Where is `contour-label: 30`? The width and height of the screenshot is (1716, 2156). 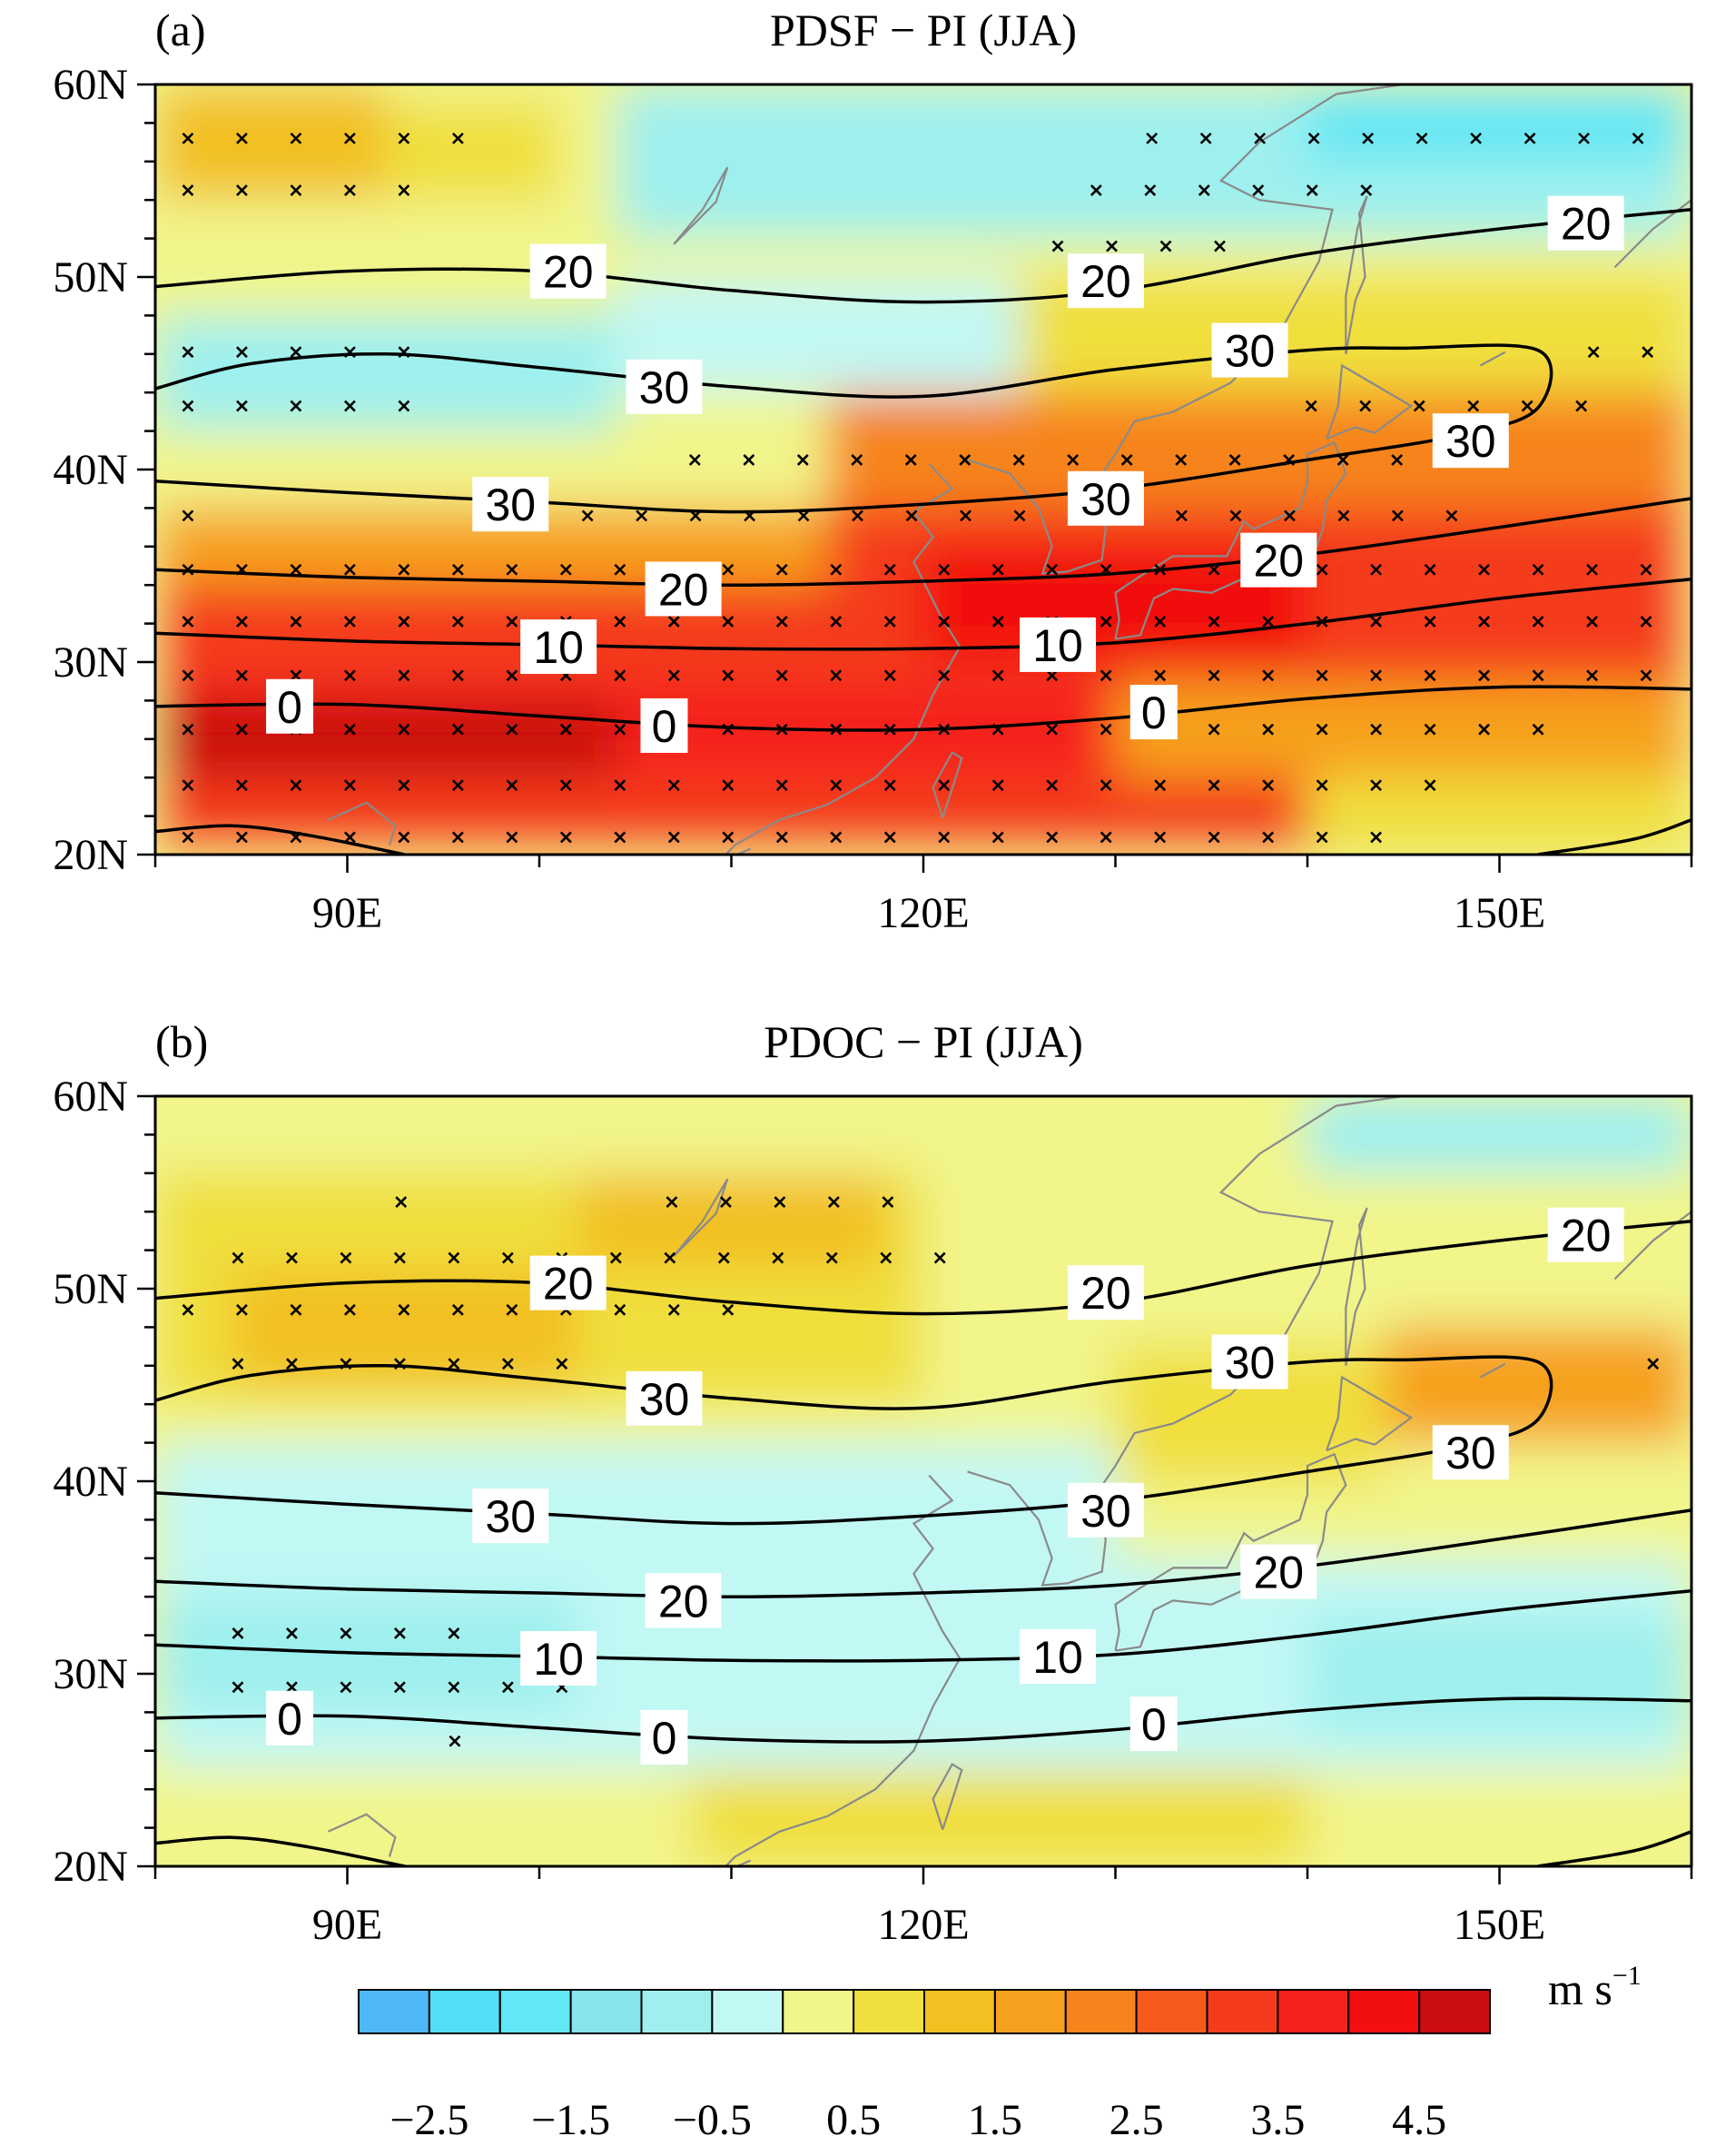
contour-label: 30 is located at coordinates (1470, 441).